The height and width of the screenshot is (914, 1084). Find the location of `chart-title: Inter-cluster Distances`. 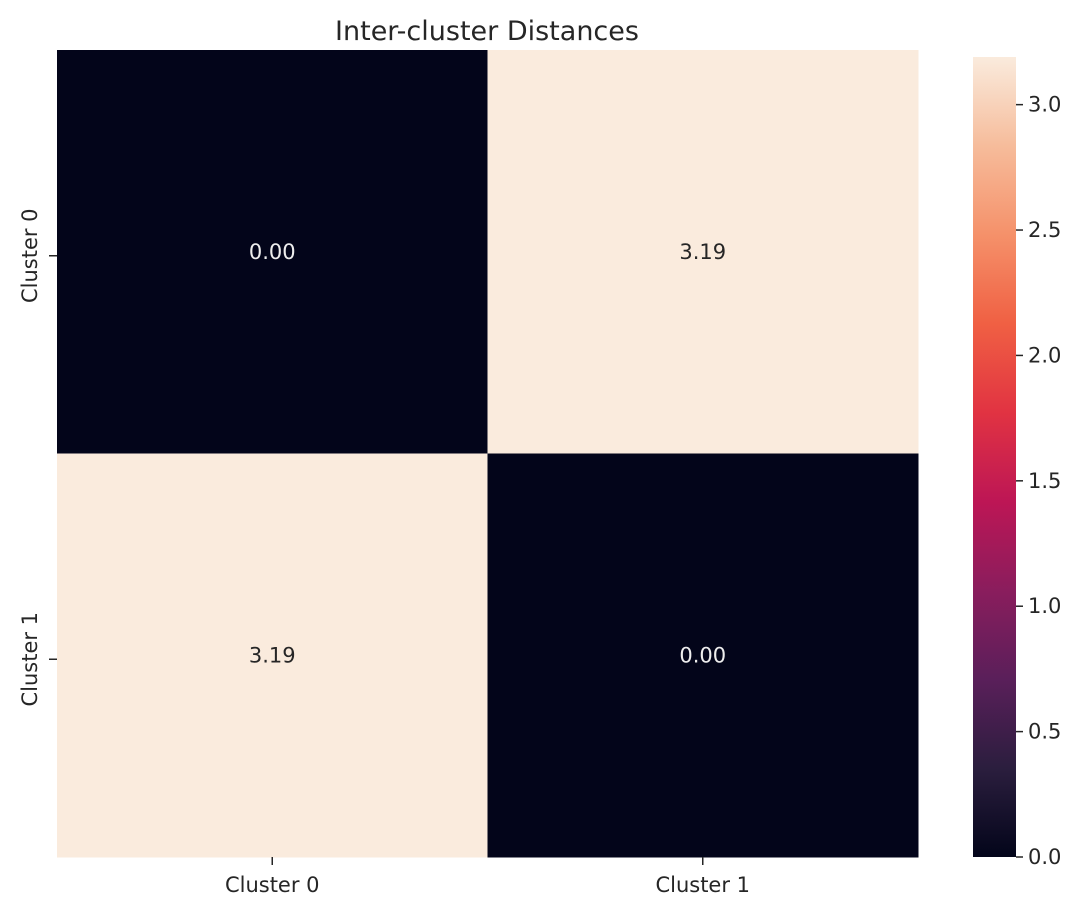

chart-title: Inter-cluster Distances is located at coordinates (487, 31).